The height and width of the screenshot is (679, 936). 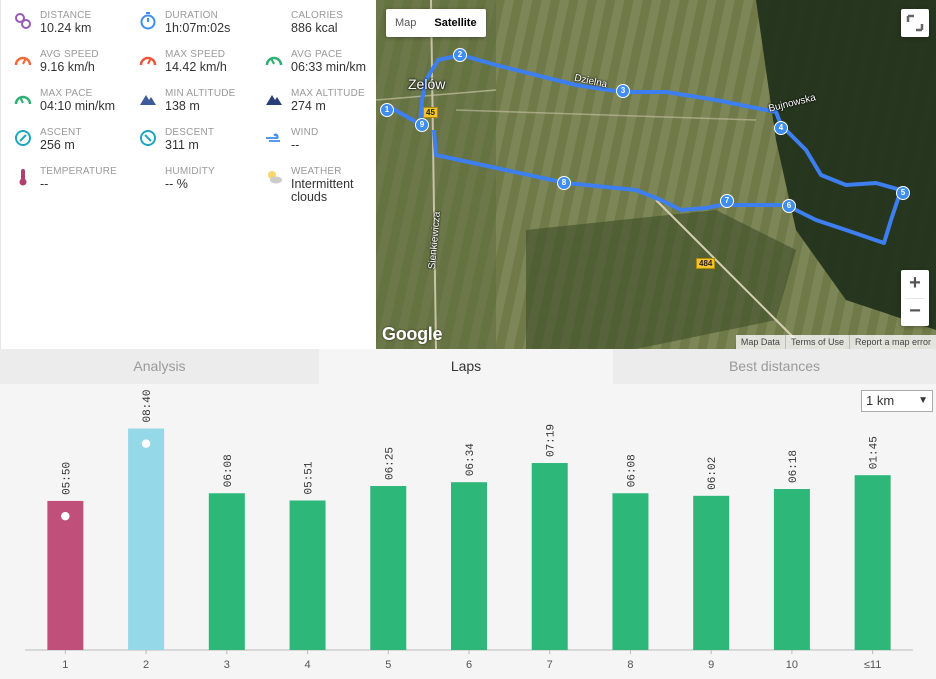 I want to click on stat-label: MAX SPEED, so click(x=195, y=54).